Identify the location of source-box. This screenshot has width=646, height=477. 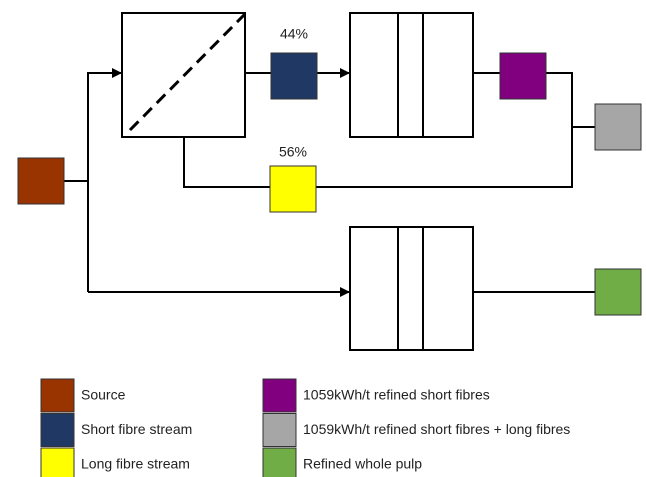
(41, 181).